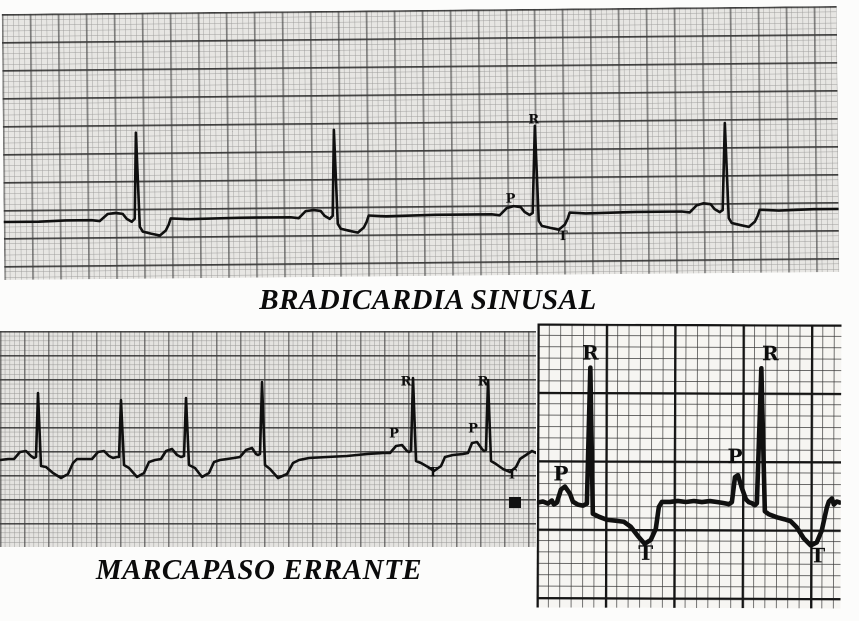  I want to click on caption-marcapaso-errante: MARCAPASO ERRANTE, so click(259, 570).